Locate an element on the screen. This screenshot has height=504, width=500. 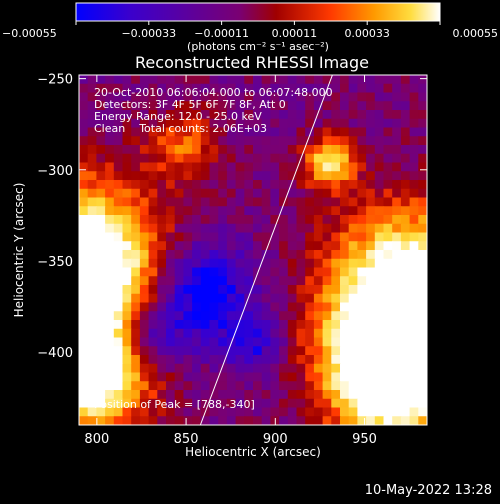
footer-timestamp: 10-May-2022 13:28 is located at coordinates (428, 490).